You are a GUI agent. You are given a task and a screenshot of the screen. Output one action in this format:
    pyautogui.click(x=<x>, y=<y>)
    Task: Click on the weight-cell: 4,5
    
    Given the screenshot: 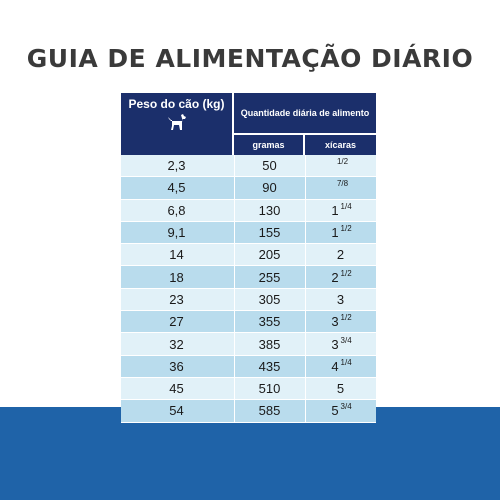 What is the action you would take?
    pyautogui.click(x=176, y=188)
    